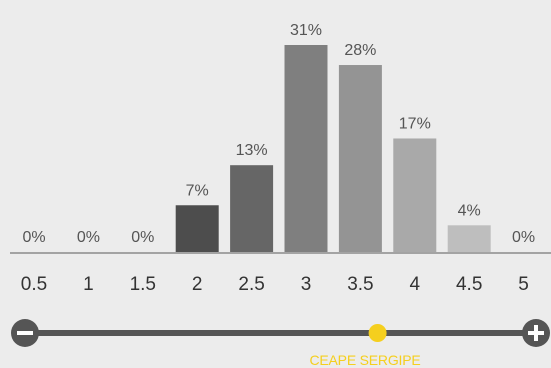 The image size is (551, 368). Describe the element at coordinates (143, 284) in the screenshot. I see `x-tick-label: 1.5` at that location.